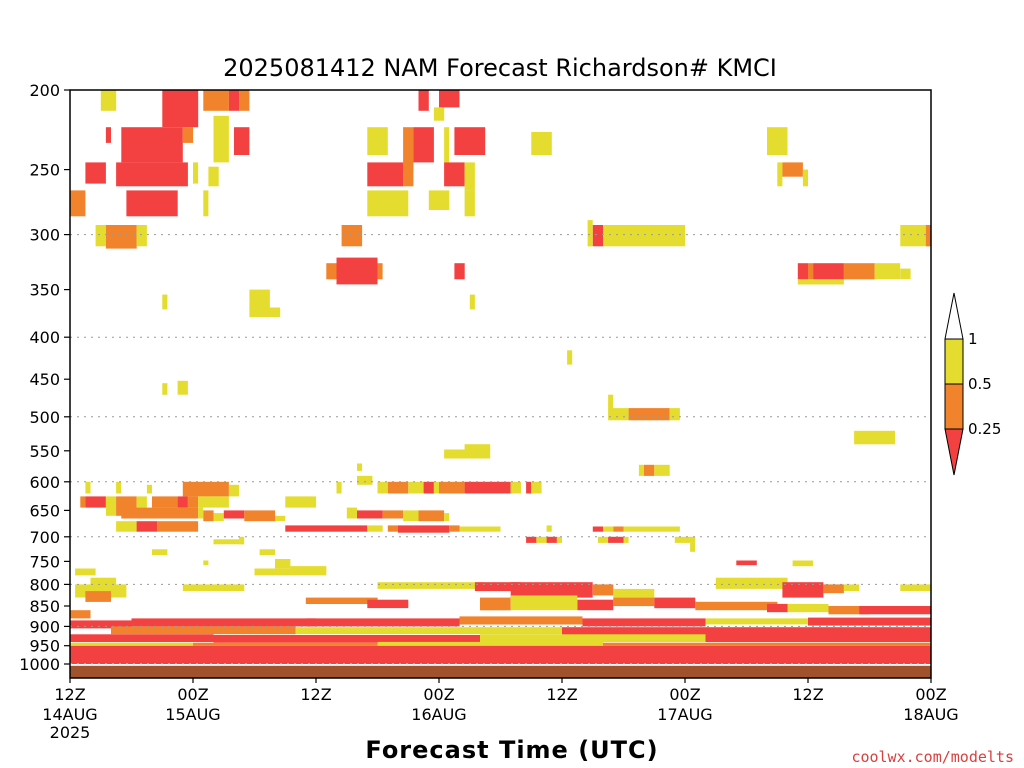 The width and height of the screenshot is (1024, 768). What do you see at coordinates (44, 379) in the screenshot?
I see `y-tick-label: 450` at bounding box center [44, 379].